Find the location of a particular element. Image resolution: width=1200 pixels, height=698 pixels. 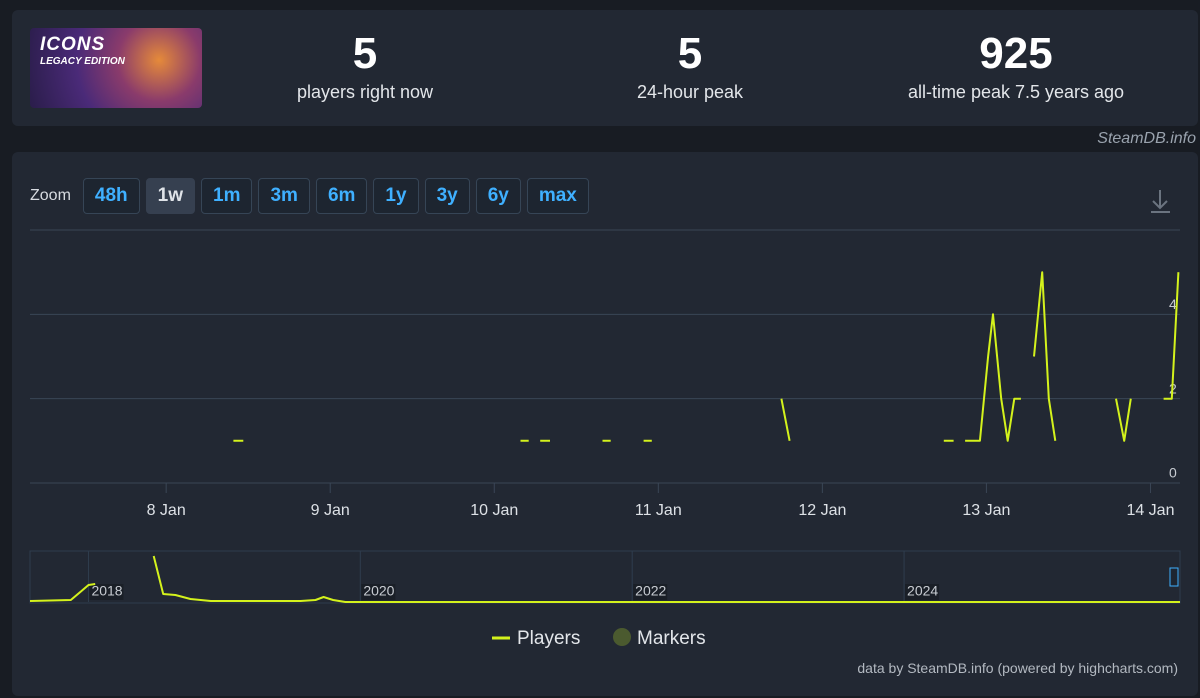

zoom-button: 3m is located at coordinates (284, 196).